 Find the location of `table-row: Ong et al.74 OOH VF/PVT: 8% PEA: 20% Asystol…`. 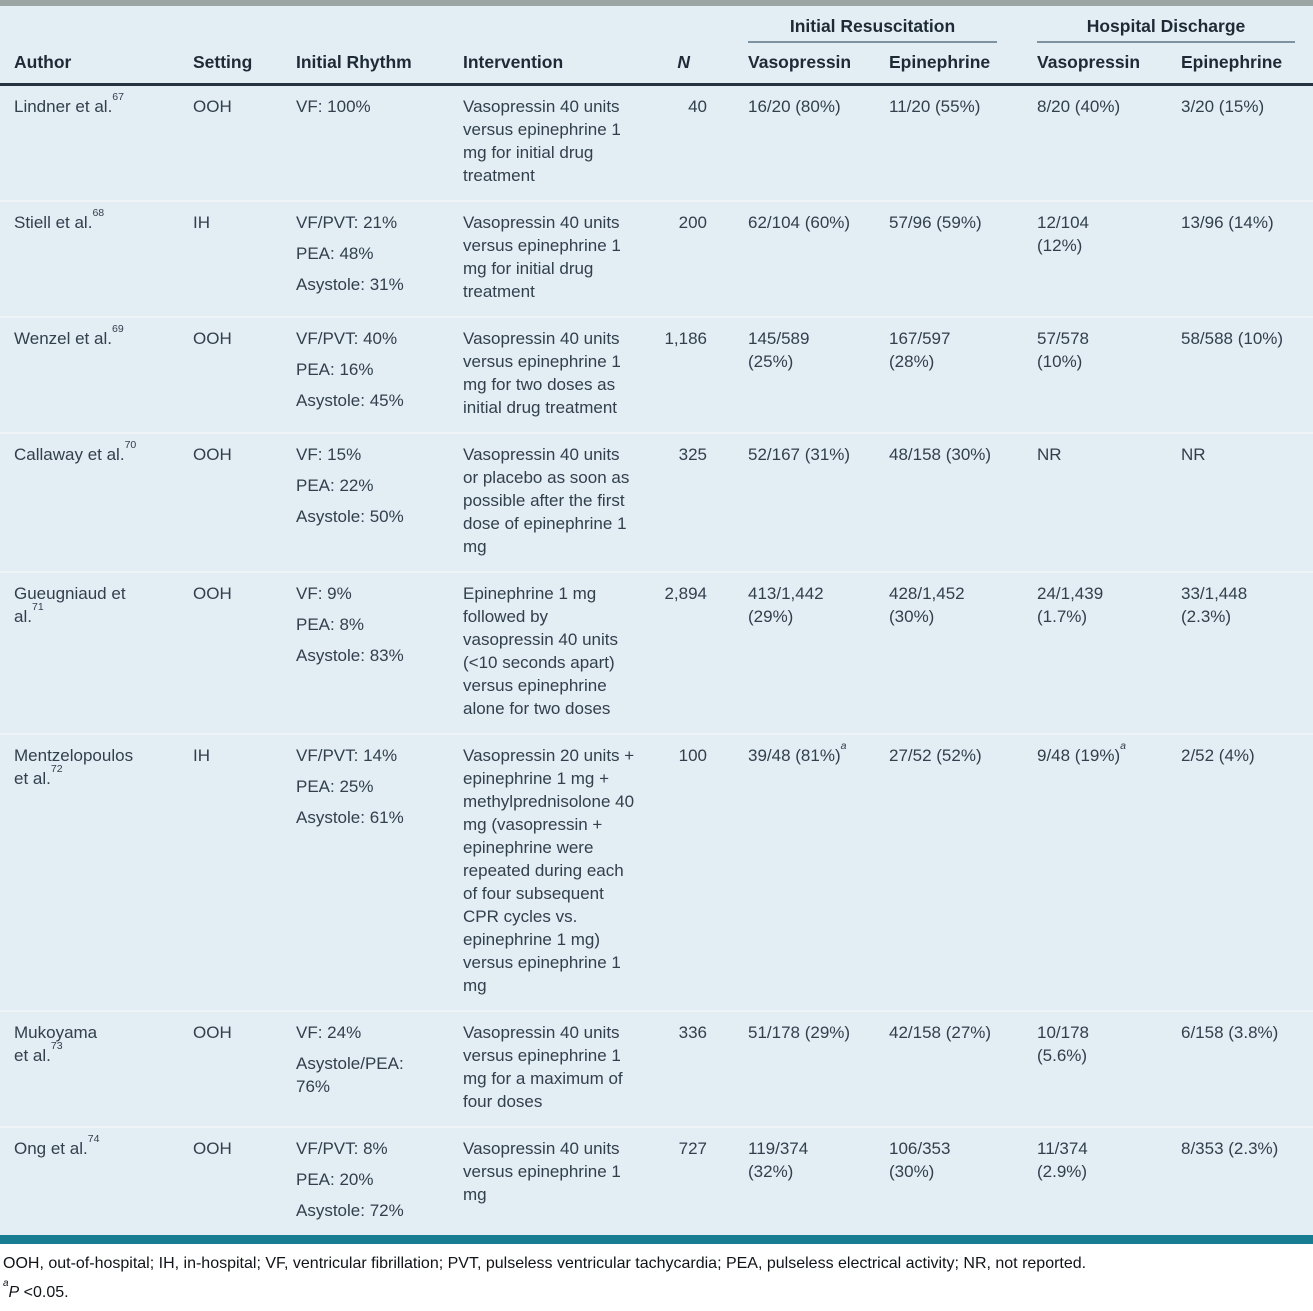

table-row: Ong et al.74 OOH VF/PVT: 8% PEA: 20% Asystol… is located at coordinates (656, 1180).